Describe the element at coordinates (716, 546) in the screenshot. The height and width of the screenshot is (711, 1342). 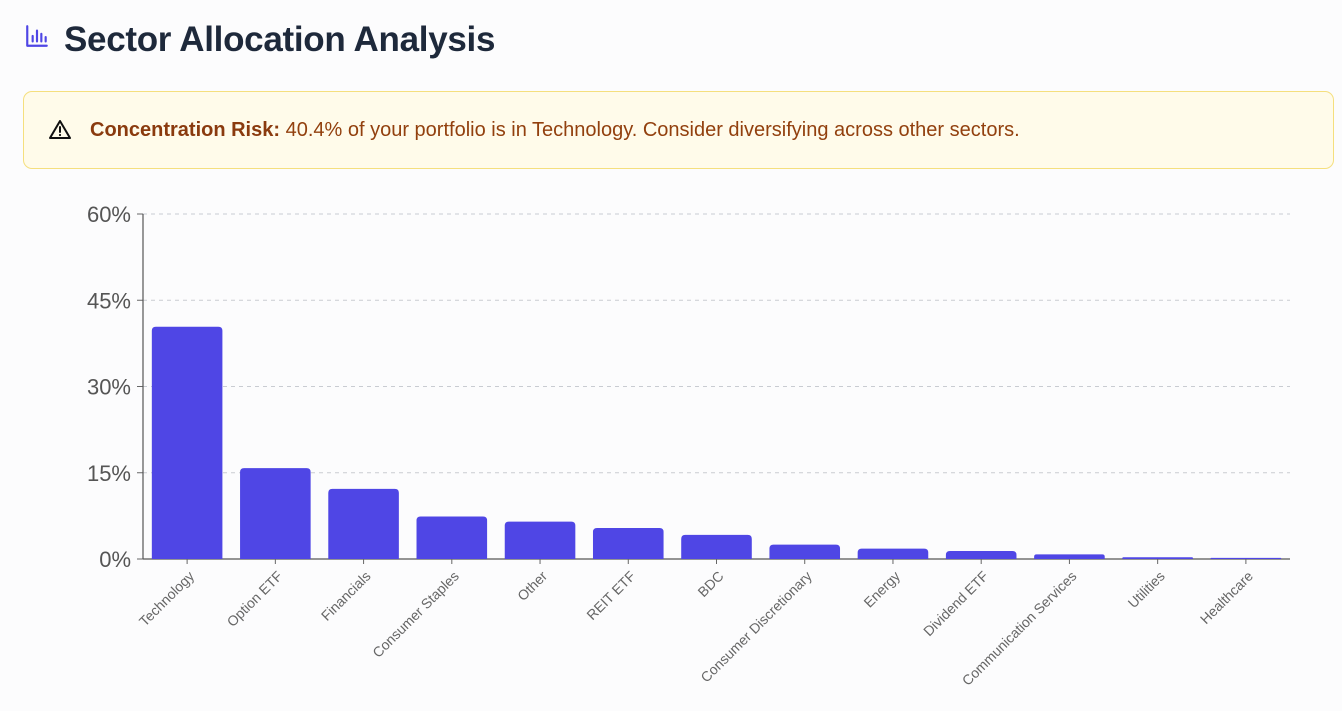
I see `bar-bdc` at that location.